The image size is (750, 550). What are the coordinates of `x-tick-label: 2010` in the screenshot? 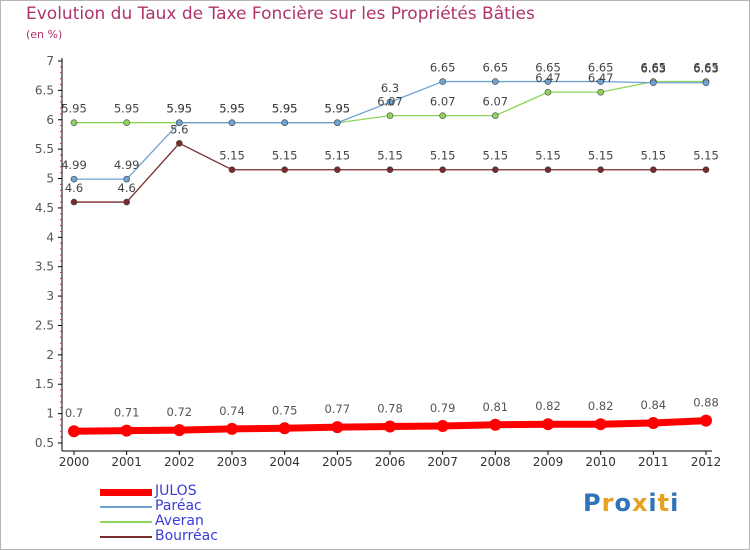 It's located at (600, 462).